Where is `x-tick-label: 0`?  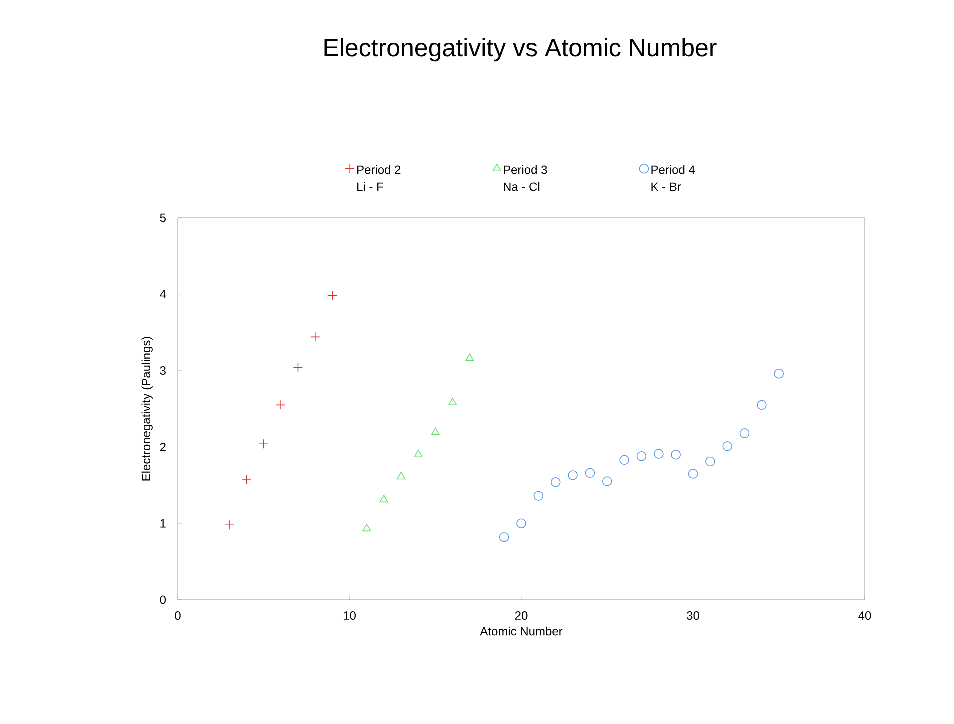 x-tick-label: 0 is located at coordinates (178, 616).